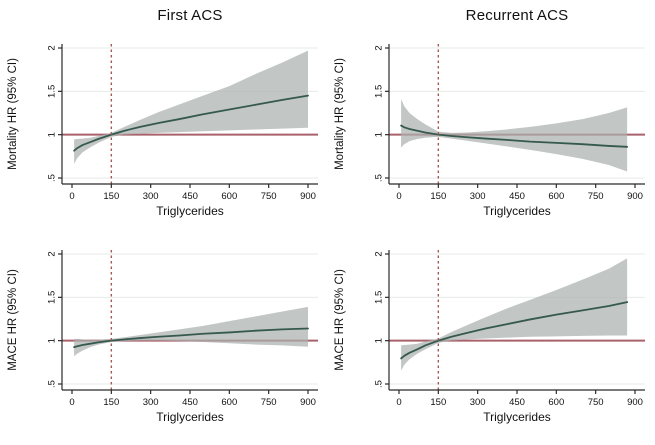  I want to click on column-title-first-acs: First ACS, so click(163, 14).